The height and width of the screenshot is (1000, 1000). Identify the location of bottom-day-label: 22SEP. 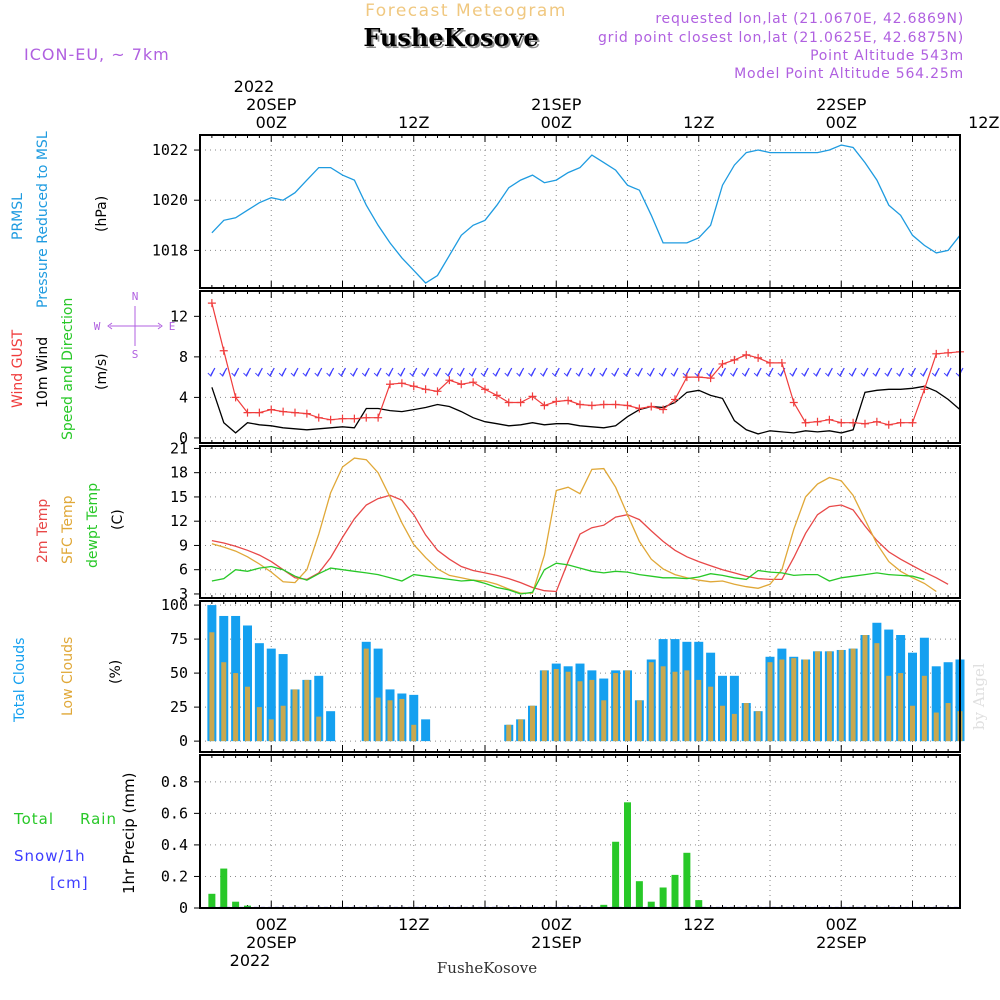
(841, 942).